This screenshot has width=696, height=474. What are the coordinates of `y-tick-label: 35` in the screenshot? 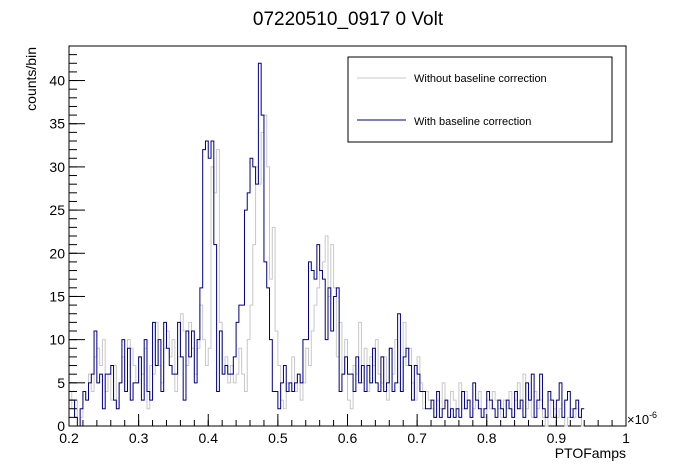 It's located at (57, 124).